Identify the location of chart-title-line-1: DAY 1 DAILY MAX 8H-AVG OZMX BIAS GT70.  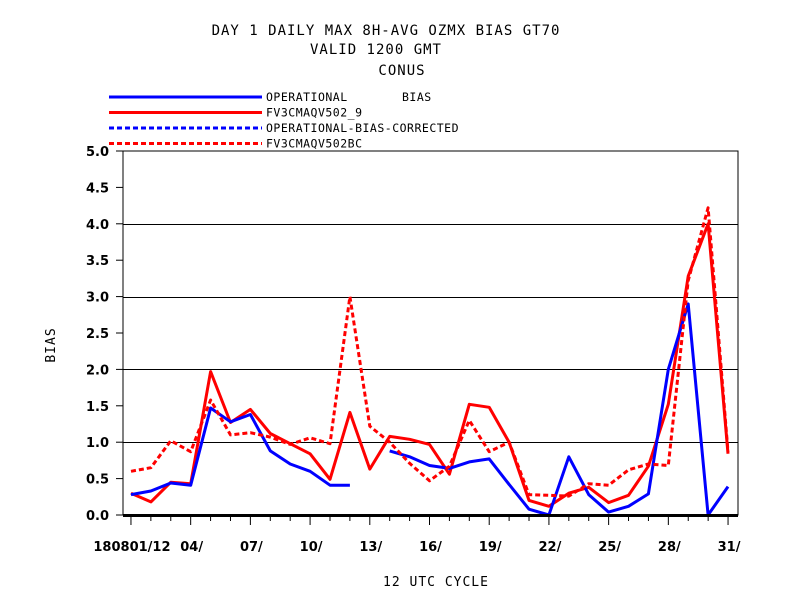
(386, 31).